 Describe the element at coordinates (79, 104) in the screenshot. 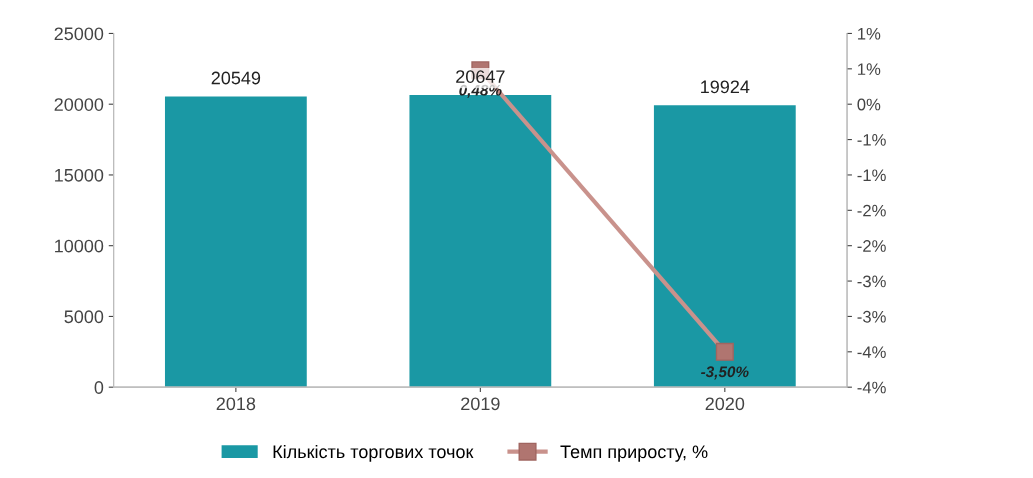

I see `y-tick-label: 20000` at that location.